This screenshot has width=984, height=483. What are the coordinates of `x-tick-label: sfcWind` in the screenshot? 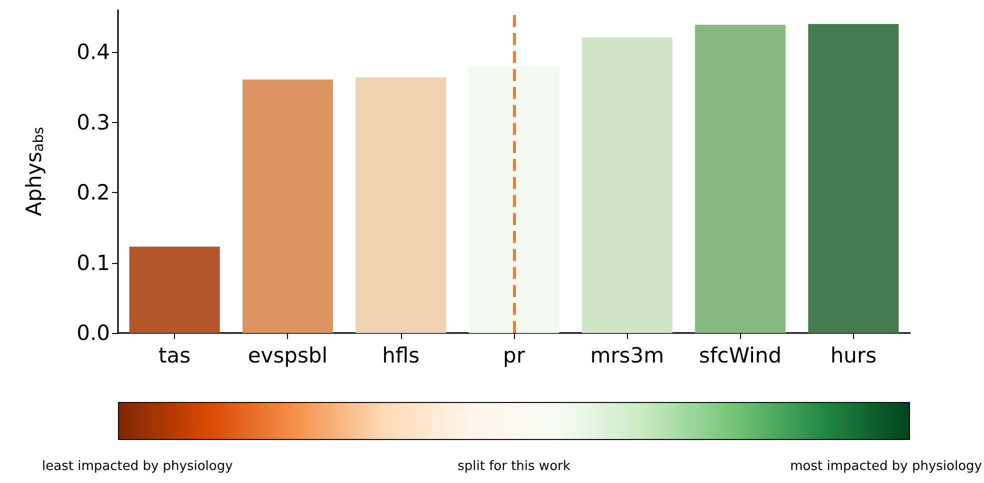 It's located at (740, 356).